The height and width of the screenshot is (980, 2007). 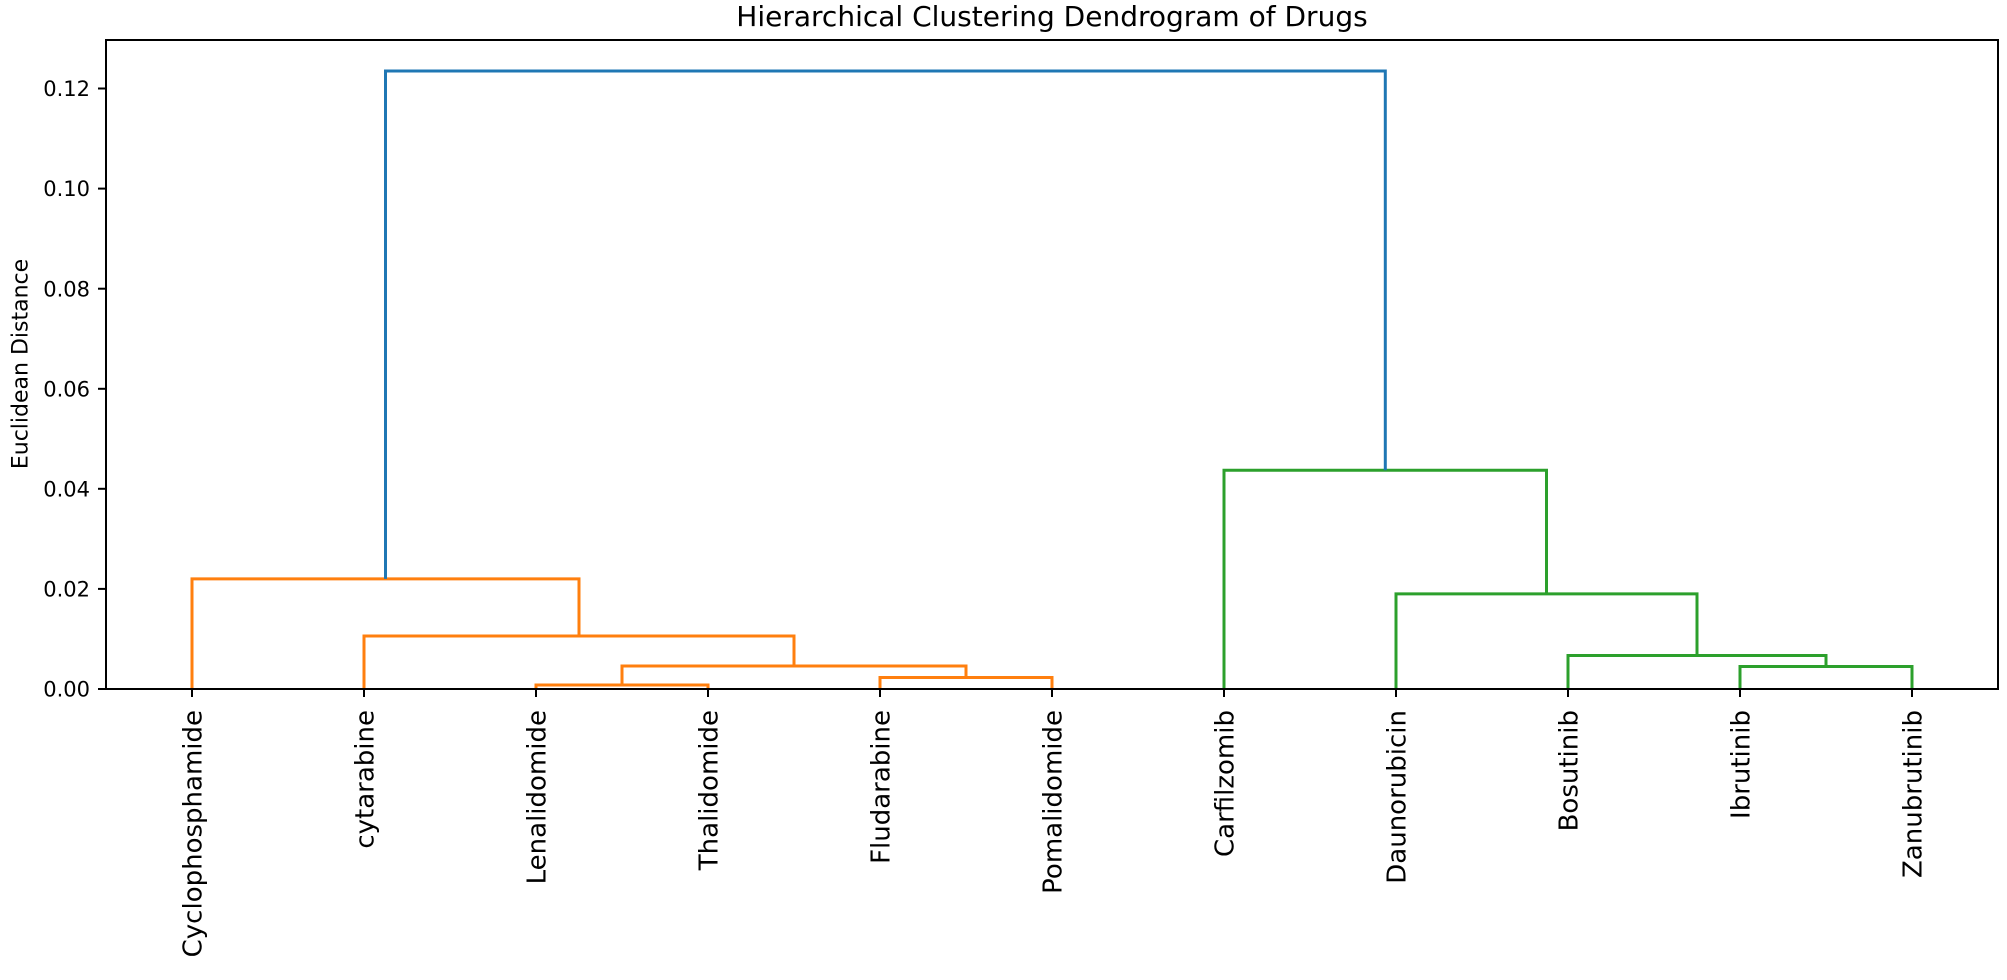 What do you see at coordinates (66, 89) in the screenshot?
I see `y-tick-label: 0.12` at bounding box center [66, 89].